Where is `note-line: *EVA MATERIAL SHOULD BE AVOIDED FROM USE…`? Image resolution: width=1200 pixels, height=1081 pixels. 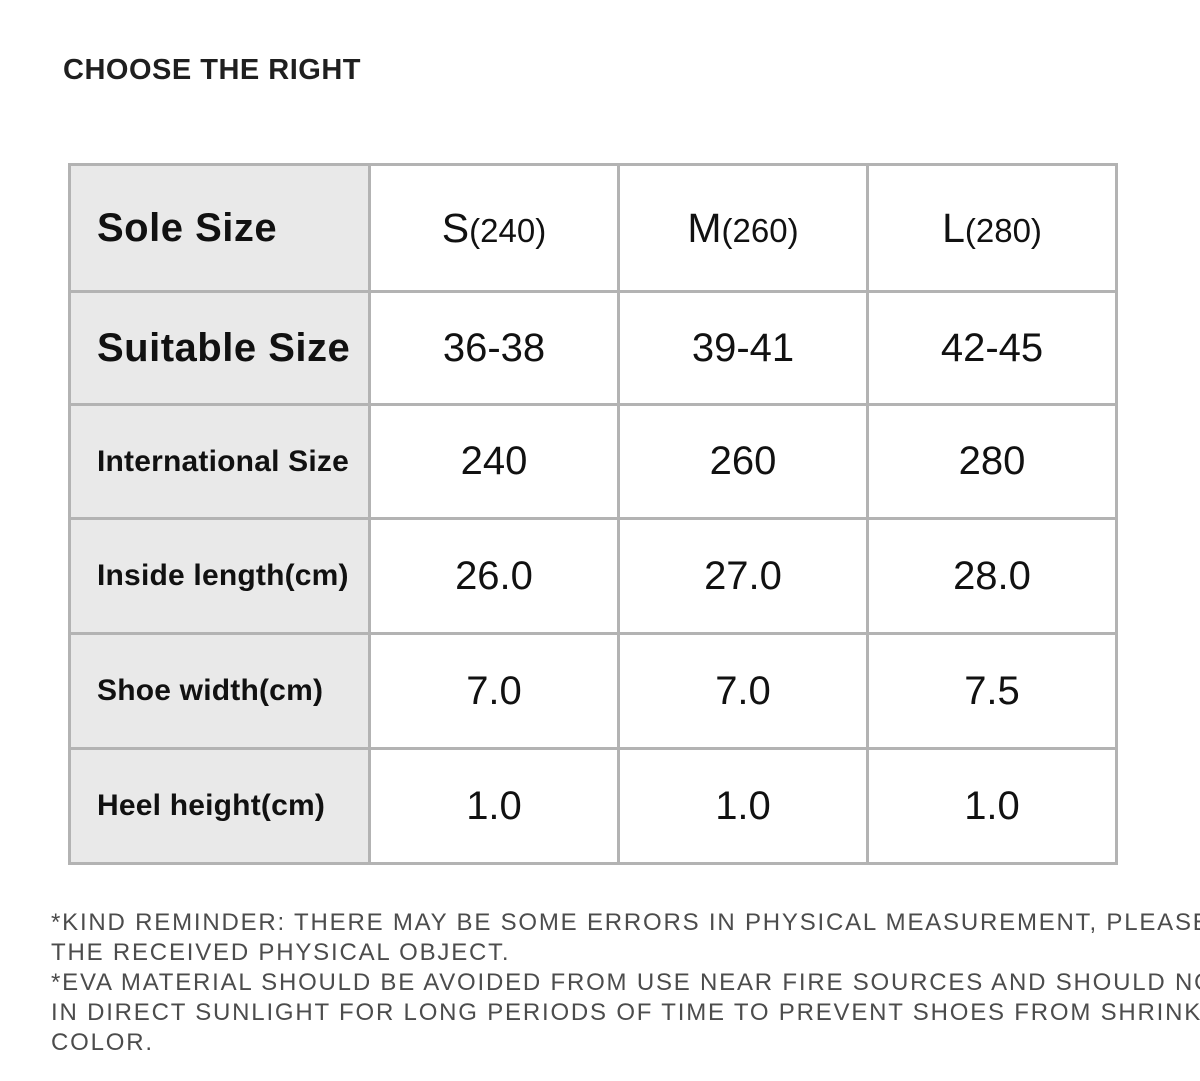 note-line: *EVA MATERIAL SHOULD BE AVOIDED FROM USE… is located at coordinates (625, 982).